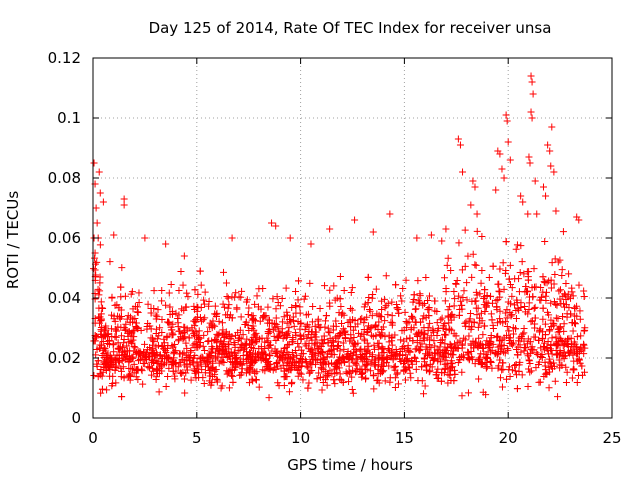 Image resolution: width=640 pixels, height=480 pixels. Describe the element at coordinates (611, 438) in the screenshot. I see `x-tick-label: 25` at that location.